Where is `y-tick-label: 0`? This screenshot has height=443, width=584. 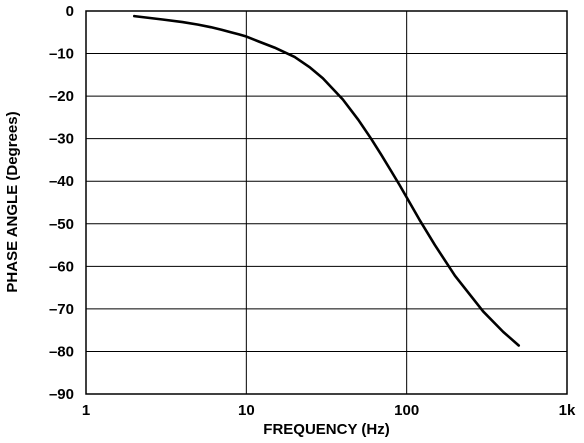
y-tick-label: 0 is located at coordinates (70, 11).